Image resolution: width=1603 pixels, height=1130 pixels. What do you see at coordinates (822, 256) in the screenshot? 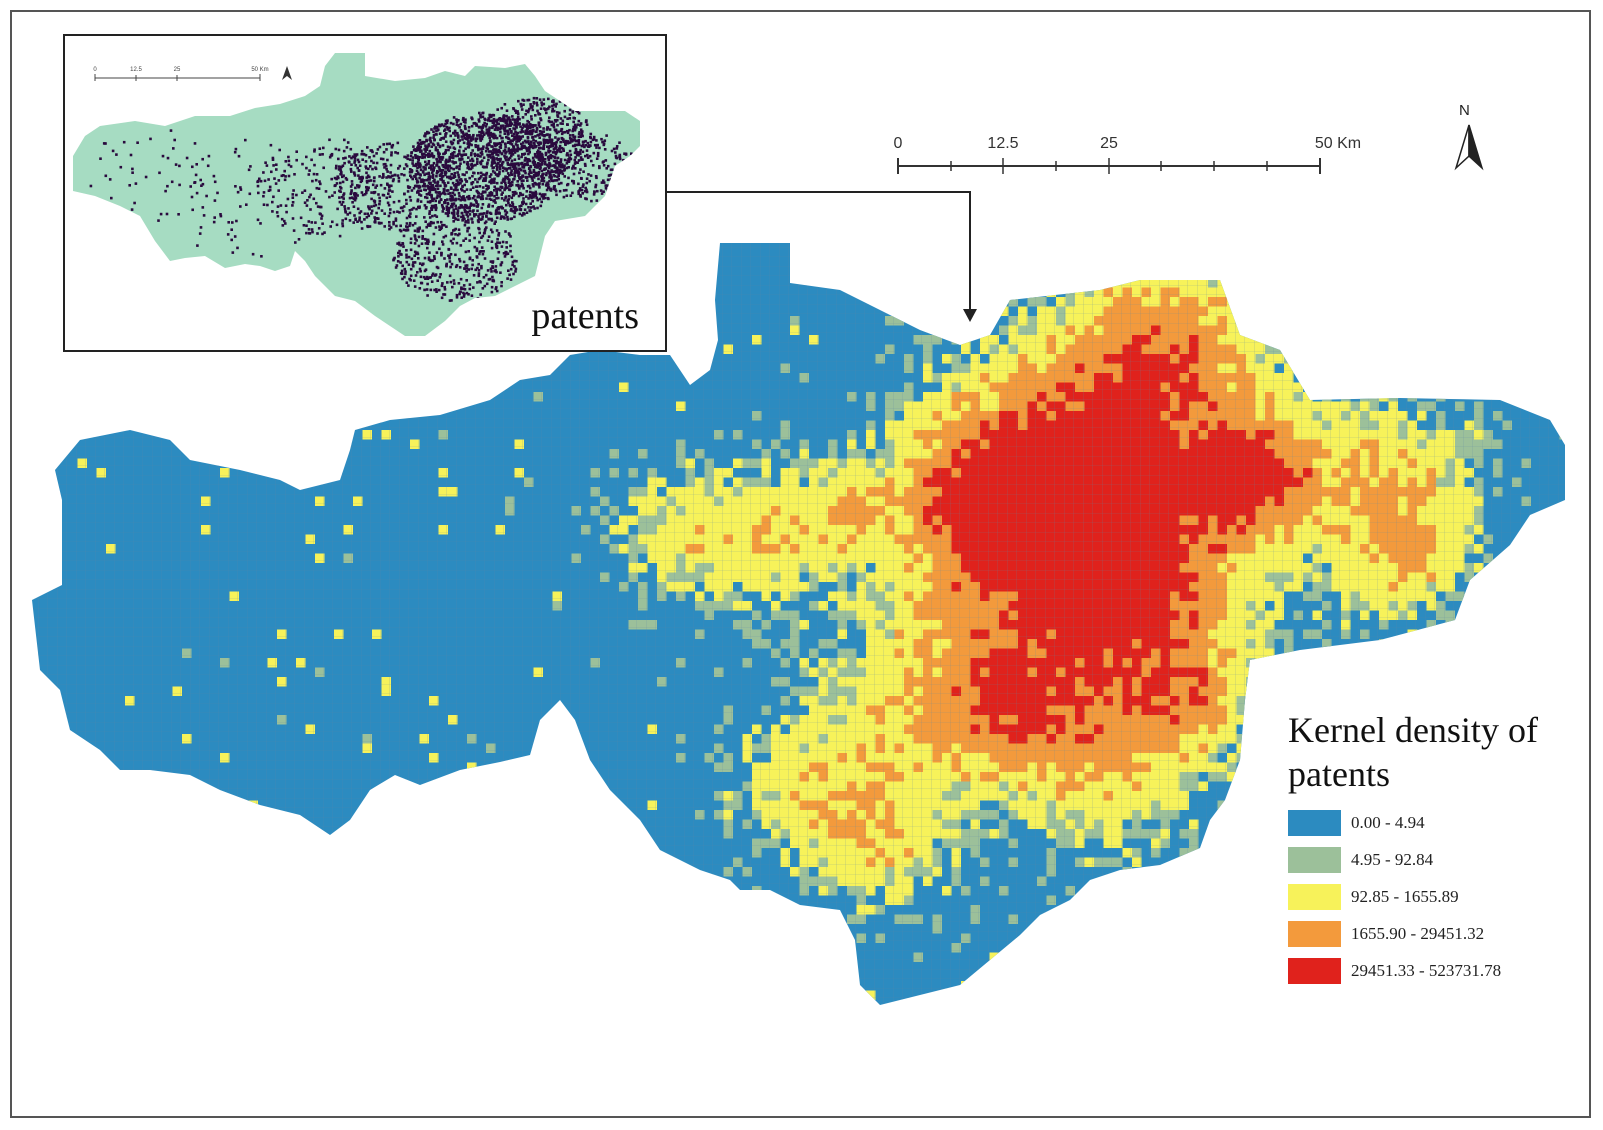
I see `leader-arrow-icon` at bounding box center [822, 256].